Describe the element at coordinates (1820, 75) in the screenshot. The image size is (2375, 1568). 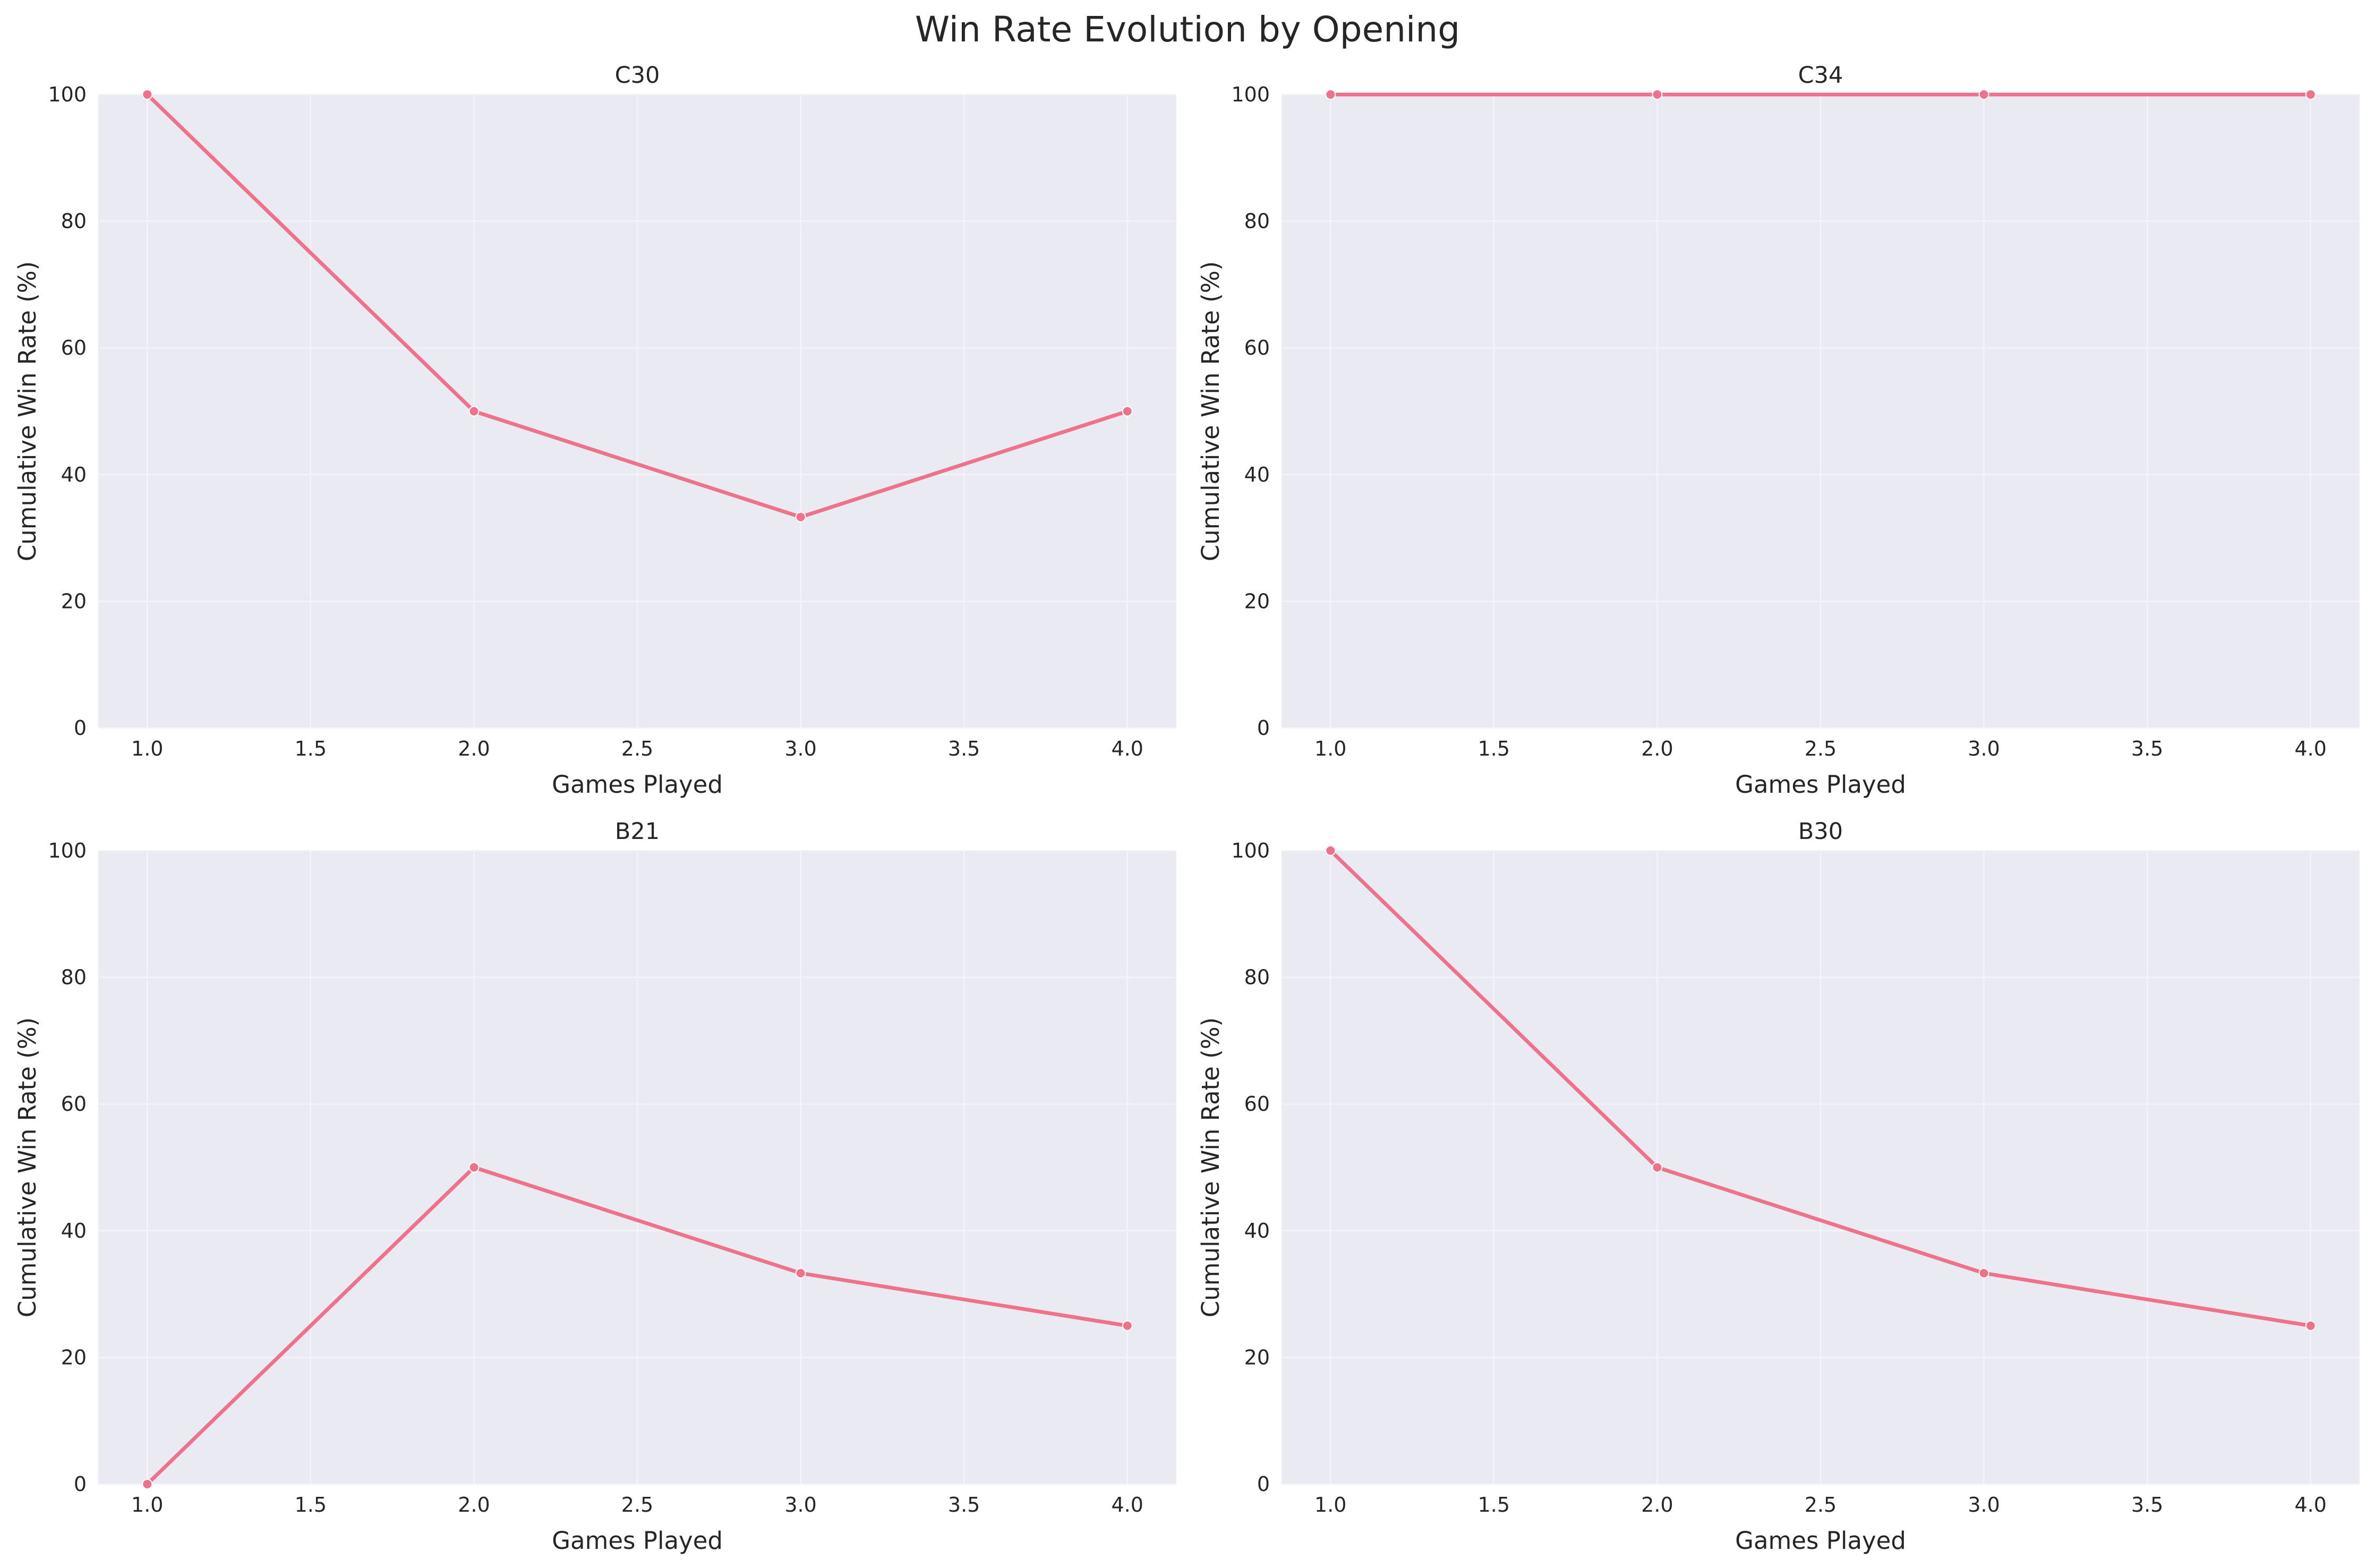
I see `panel-title: C34` at that location.